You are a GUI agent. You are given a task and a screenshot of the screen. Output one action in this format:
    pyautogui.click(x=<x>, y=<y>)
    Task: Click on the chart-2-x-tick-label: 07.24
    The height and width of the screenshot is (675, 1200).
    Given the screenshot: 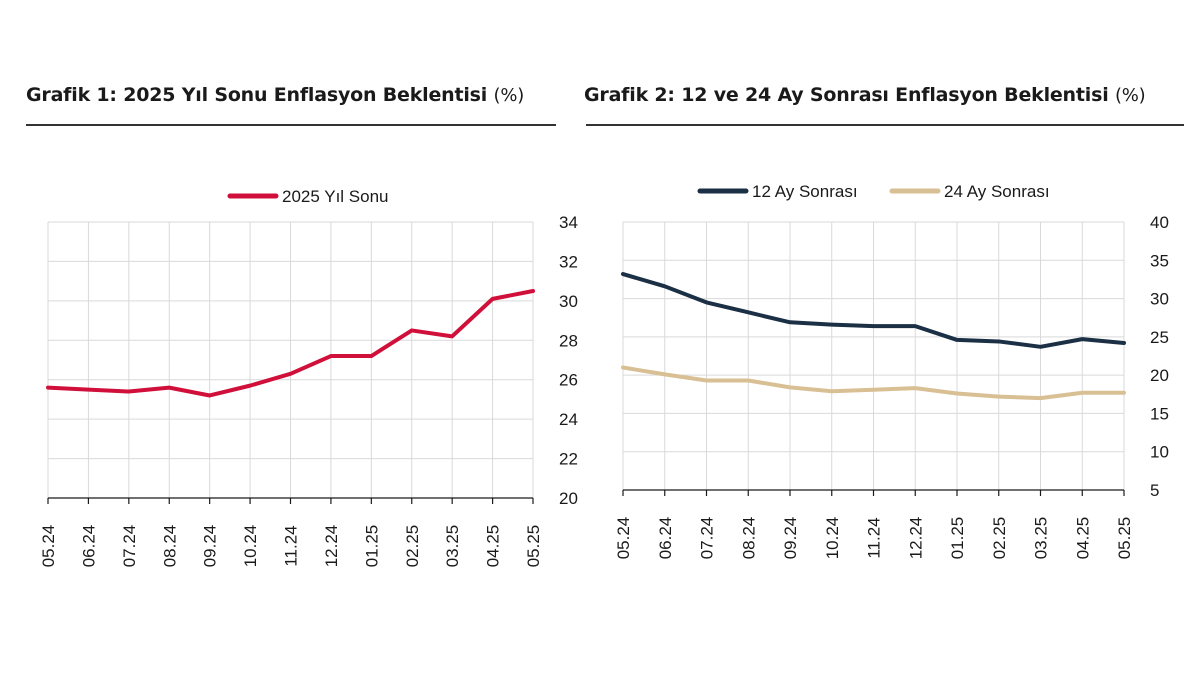 What is the action you would take?
    pyautogui.click(x=707, y=538)
    